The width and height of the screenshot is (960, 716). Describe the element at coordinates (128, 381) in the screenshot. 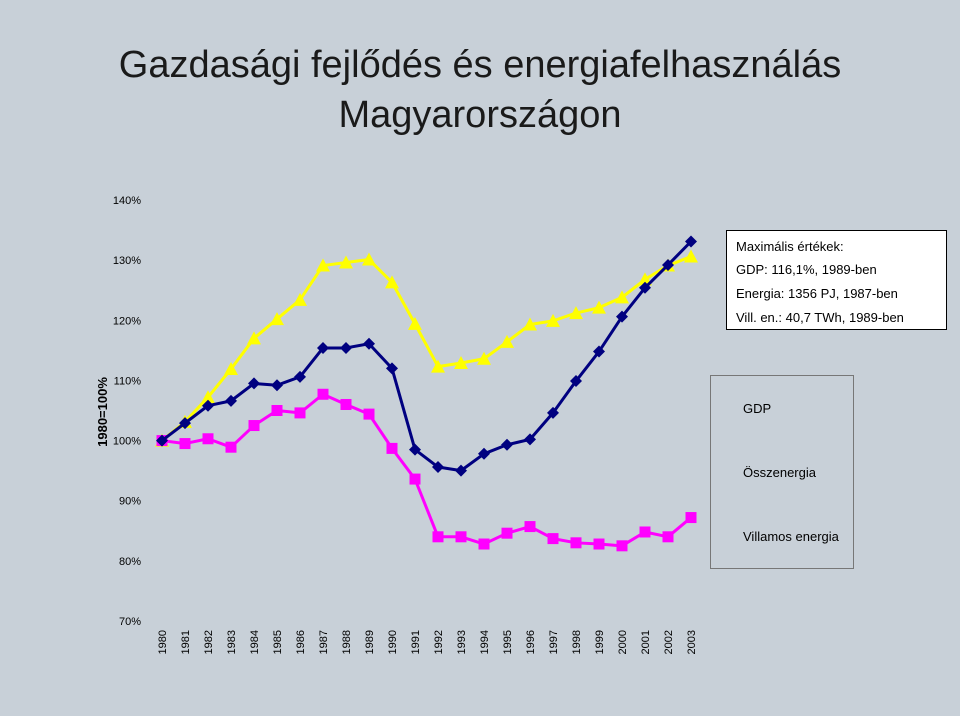

I see `y-tick-label: 110%` at that location.